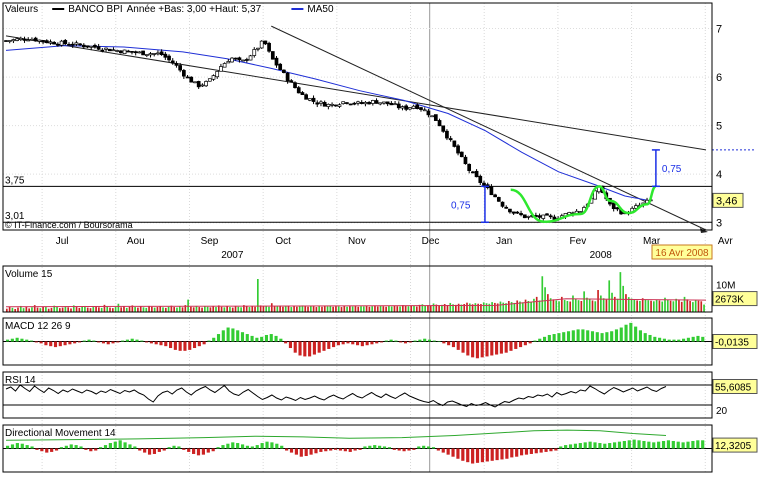 The width and height of the screenshot is (759, 477). What do you see at coordinates (652, 241) in the screenshot?
I see `month-label-8: Mar` at bounding box center [652, 241].